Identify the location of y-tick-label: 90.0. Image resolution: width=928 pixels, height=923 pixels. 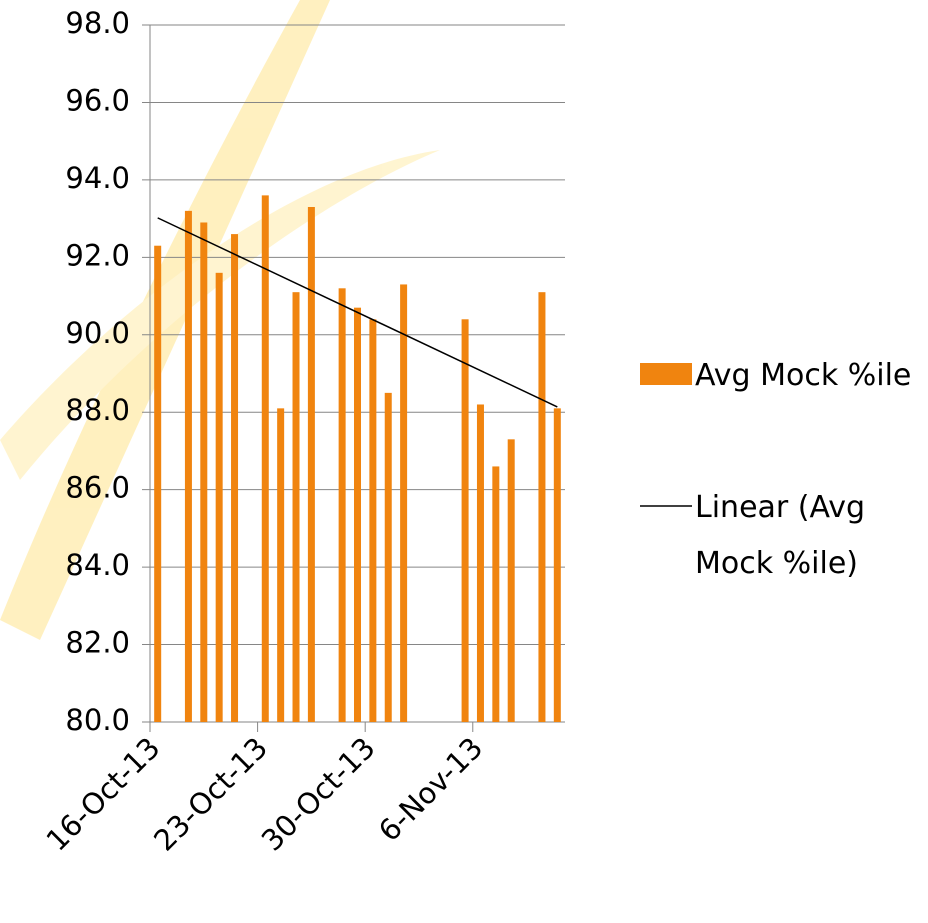
(97, 333).